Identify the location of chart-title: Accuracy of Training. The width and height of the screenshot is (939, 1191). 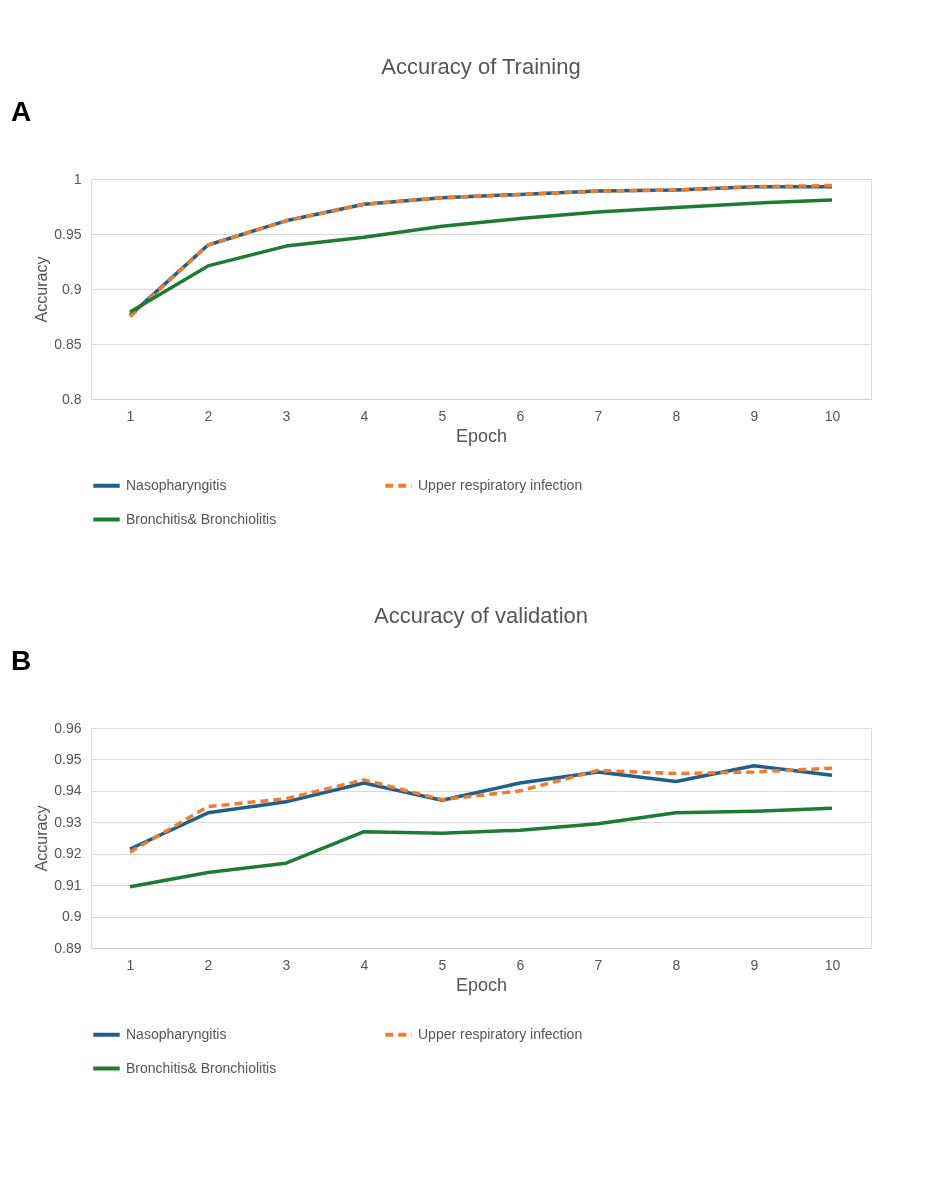
(481, 66).